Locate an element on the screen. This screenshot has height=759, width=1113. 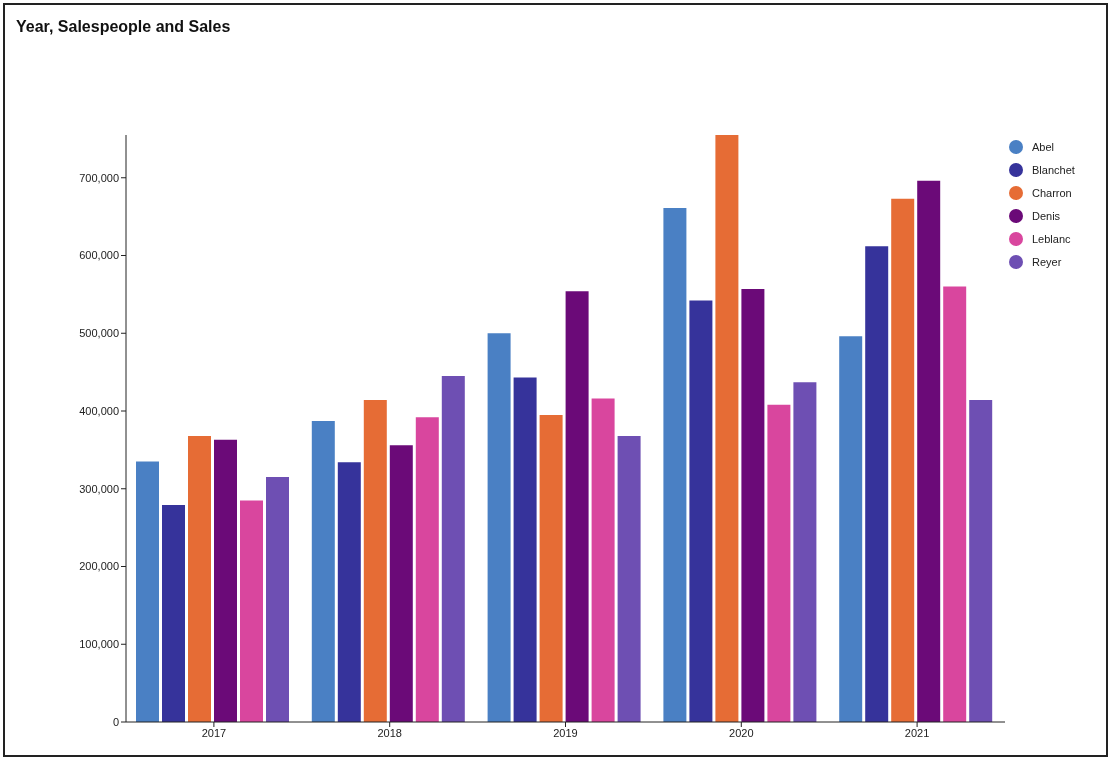
y-tick-label: 700,000 is located at coordinates (99, 177).